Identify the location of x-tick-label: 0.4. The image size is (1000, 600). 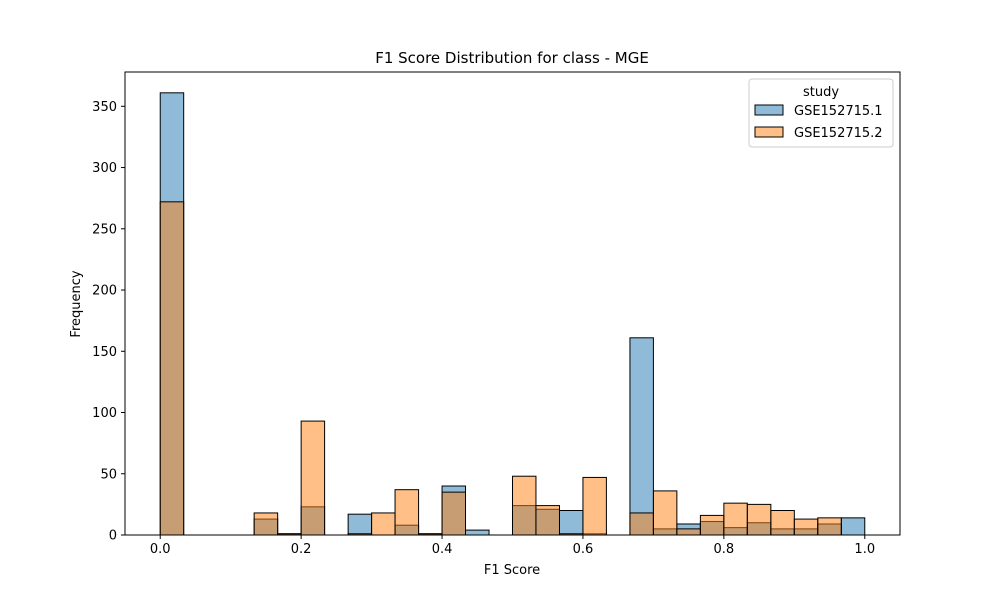
(442, 549).